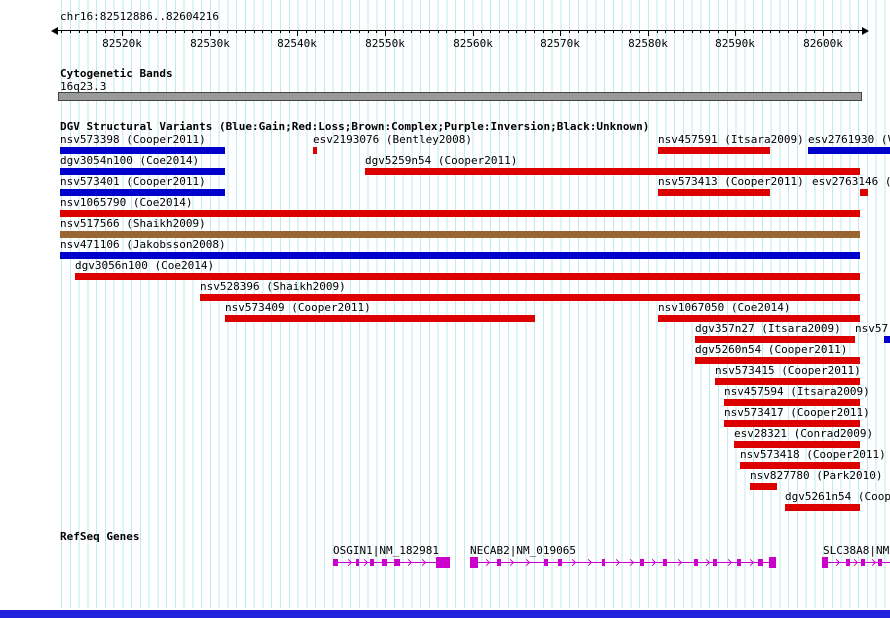 This screenshot has height=618, width=890. Describe the element at coordinates (837, 496) in the screenshot. I see `variant-label: dgv5261n54 (Coope` at that location.